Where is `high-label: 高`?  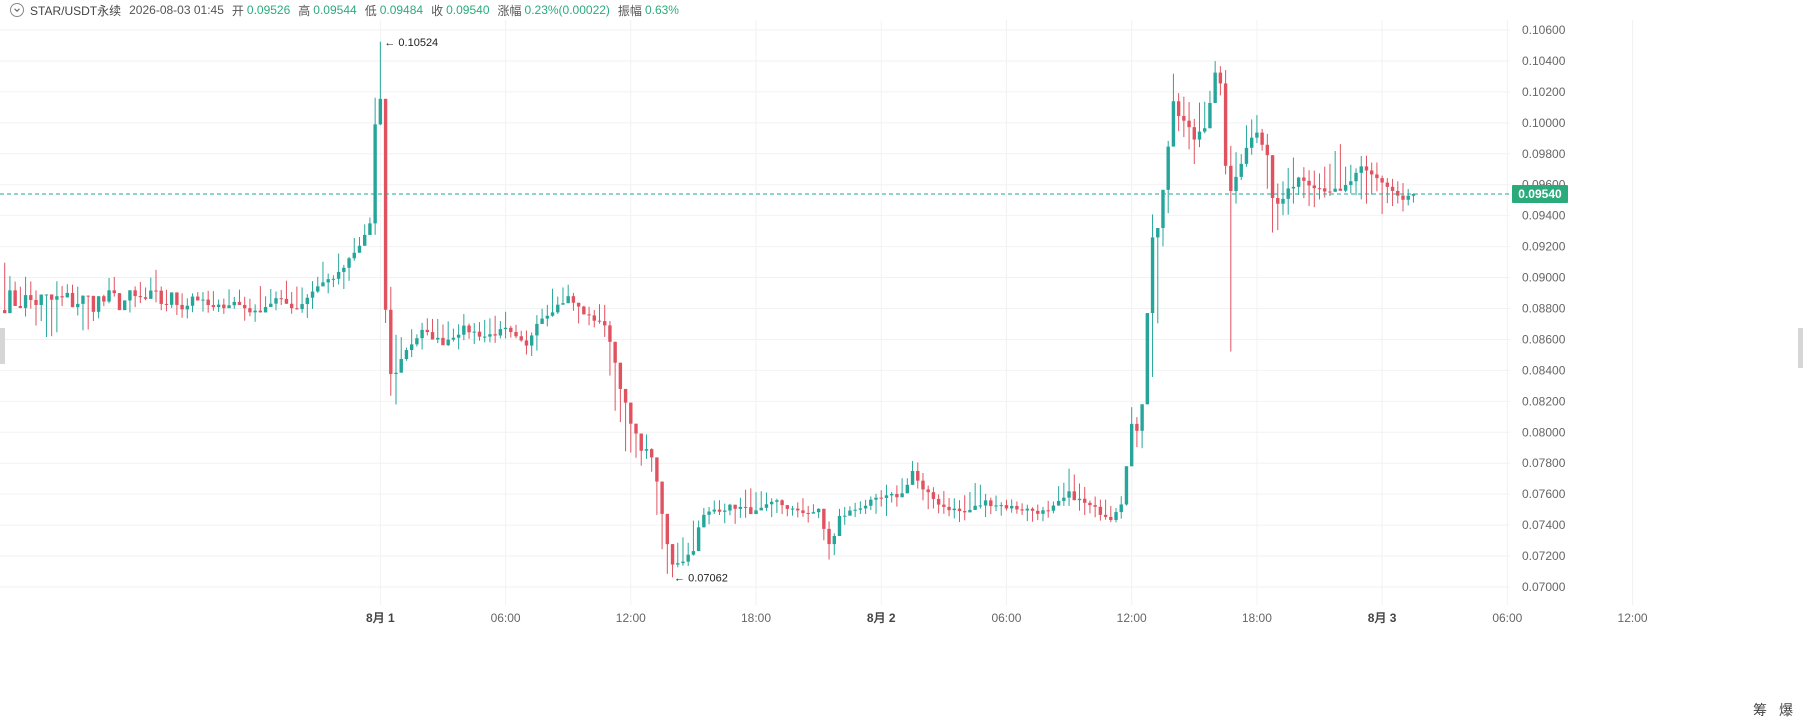
high-label: 高 is located at coordinates (304, 10).